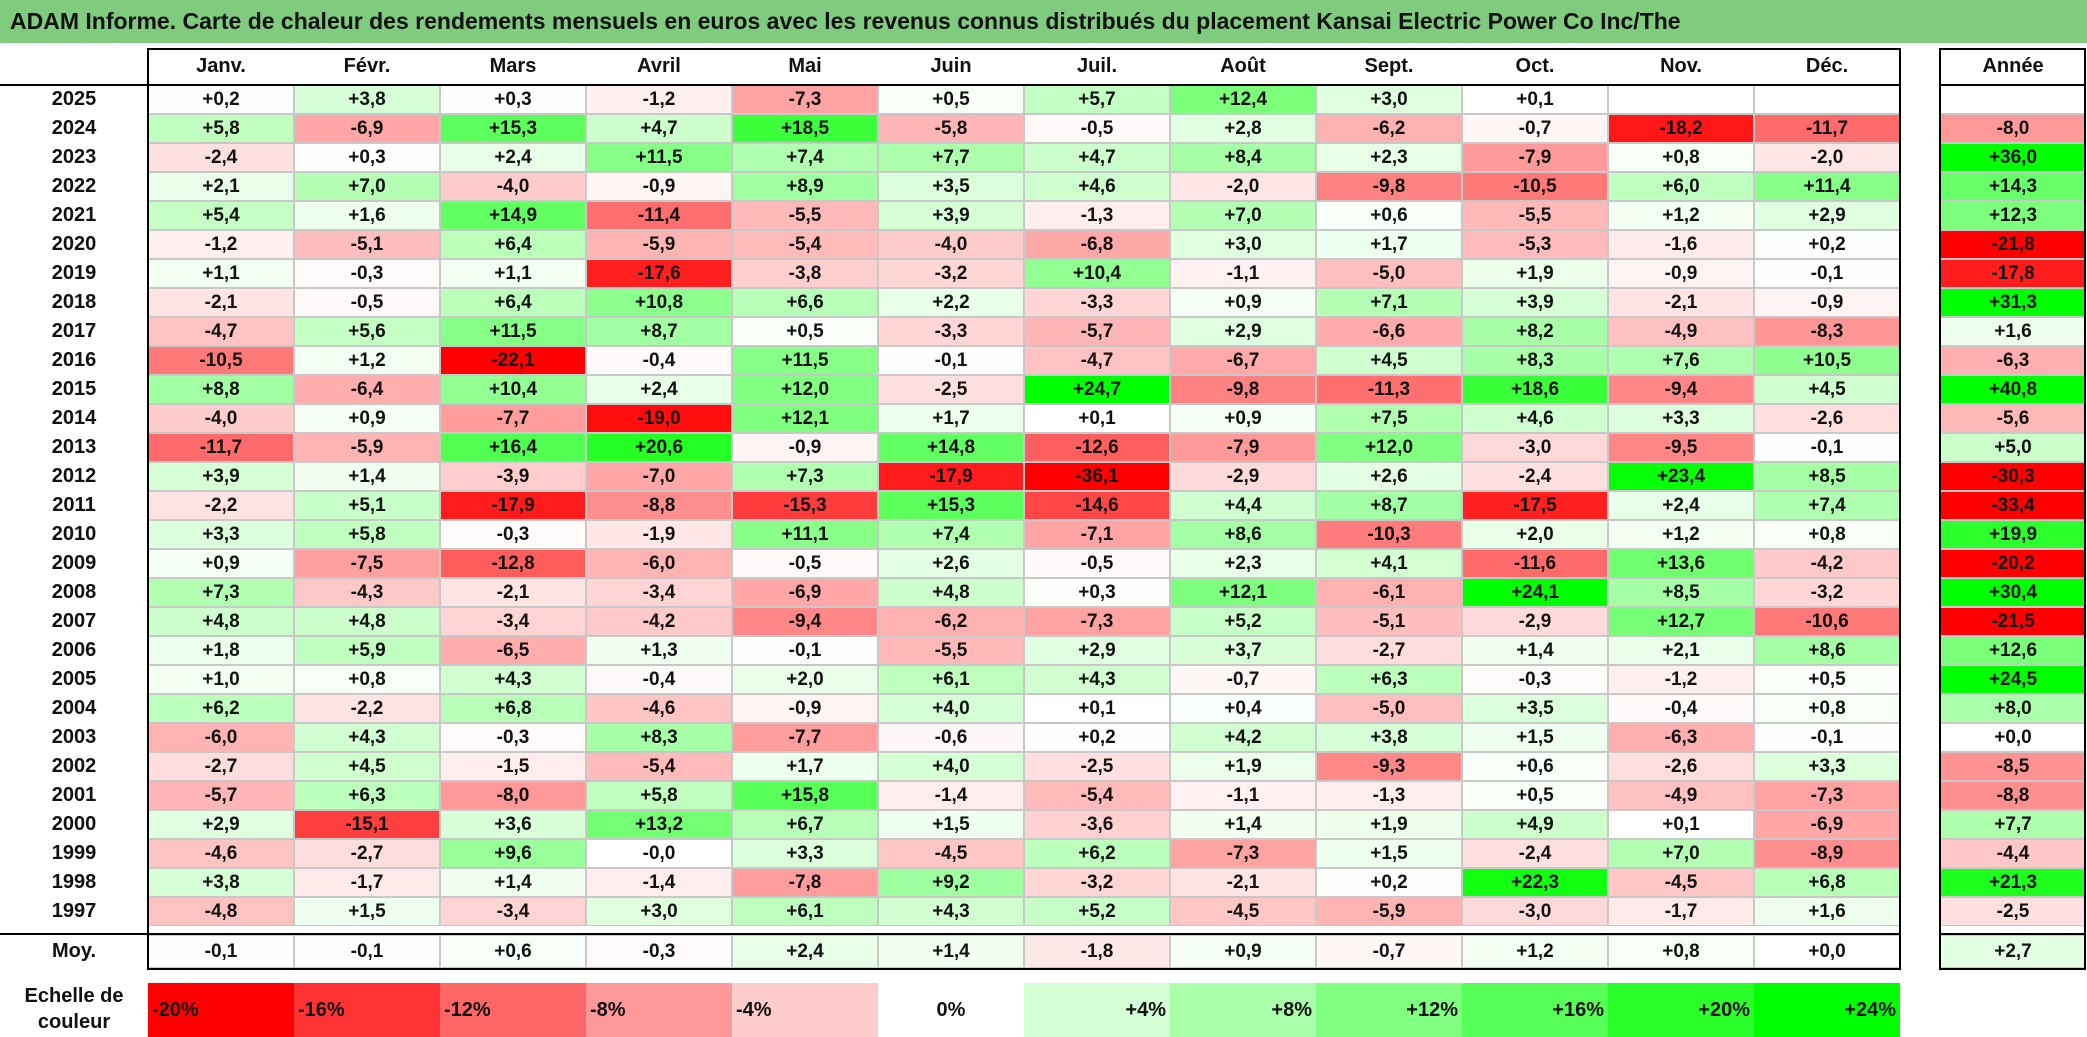 This screenshot has height=1037, width=2087. What do you see at coordinates (1097, 795) in the screenshot?
I see `heatmap-cell: -5,4` at bounding box center [1097, 795].